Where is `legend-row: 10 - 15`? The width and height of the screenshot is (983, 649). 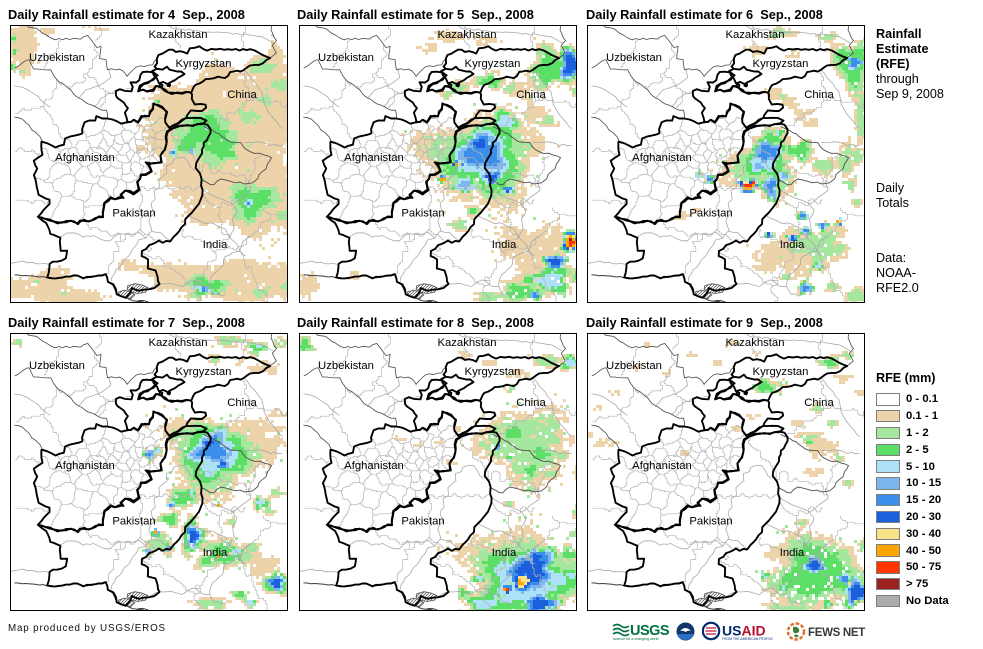
legend-row: 10 - 15 is located at coordinates (912, 483).